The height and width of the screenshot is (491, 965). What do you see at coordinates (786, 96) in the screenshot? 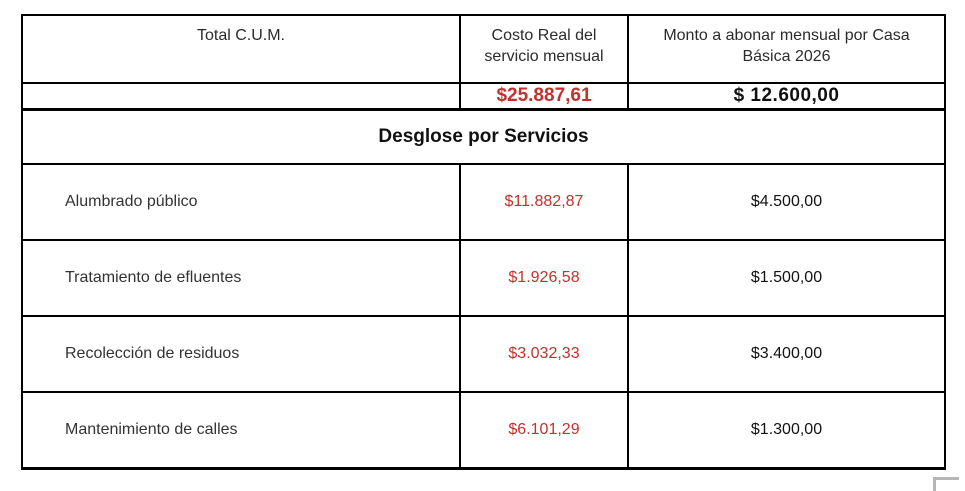
I see `totals-monthly-payment: $ 12.600,00` at bounding box center [786, 96].